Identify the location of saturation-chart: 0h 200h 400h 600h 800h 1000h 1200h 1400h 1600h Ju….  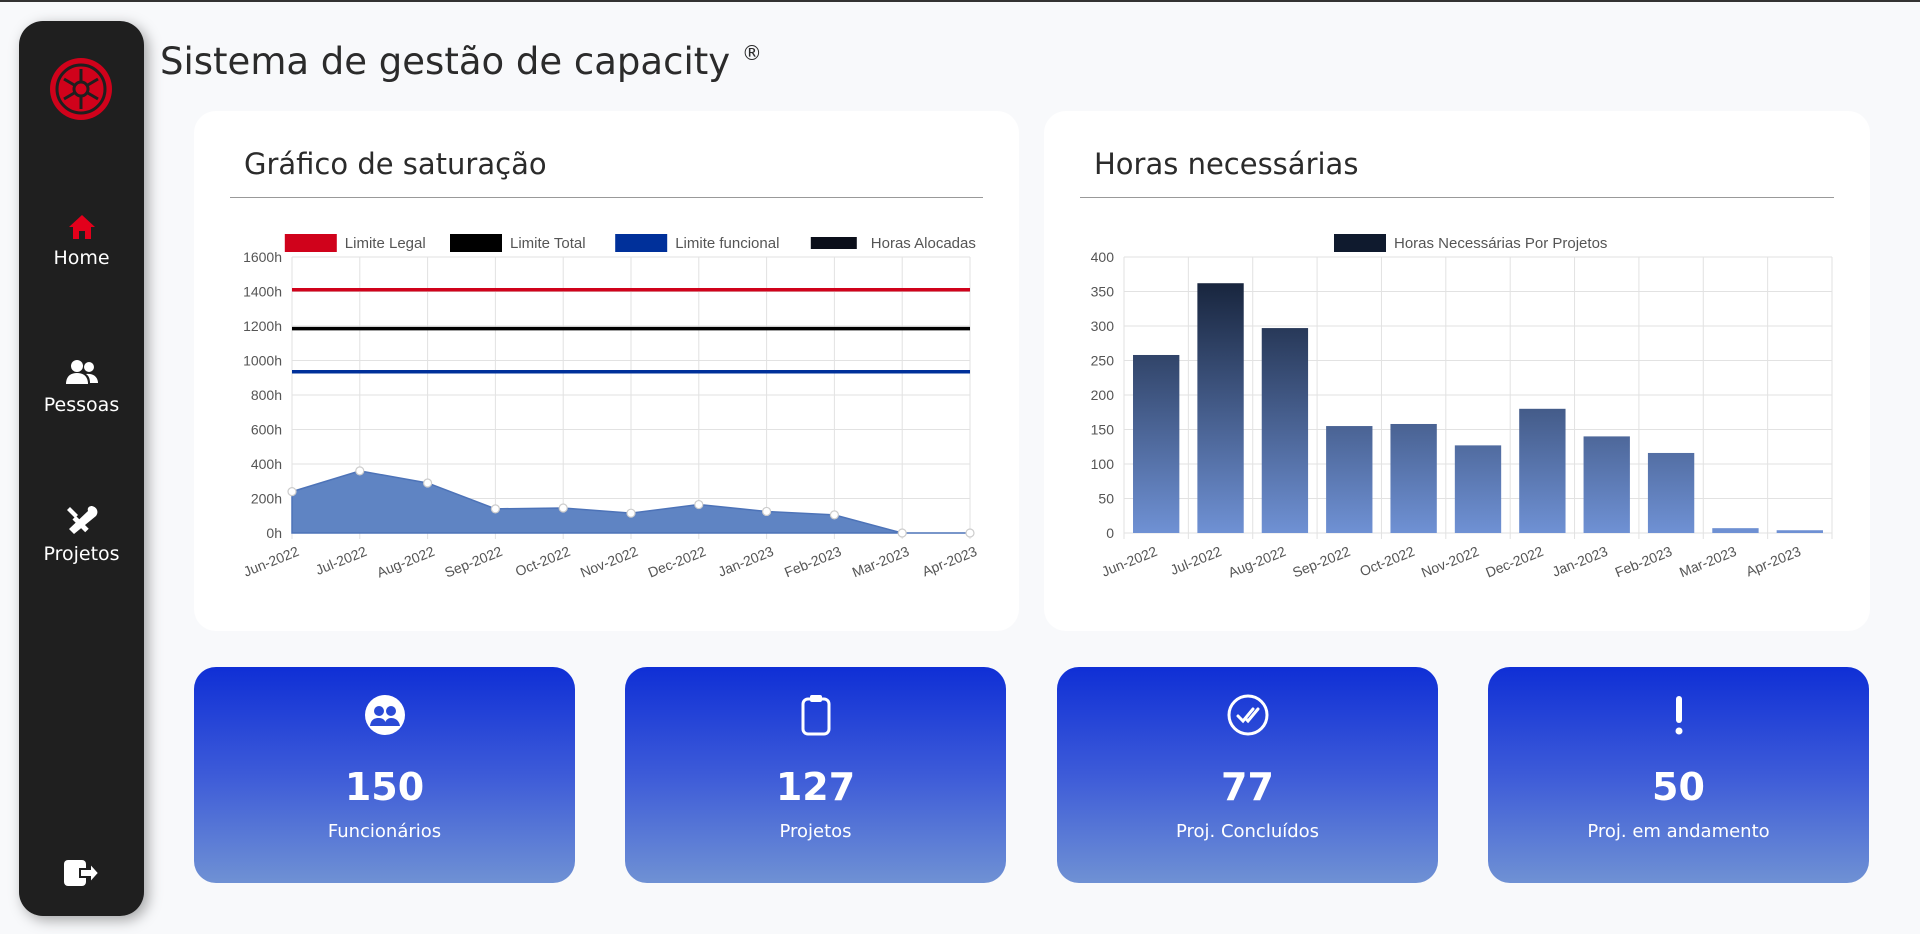
(610, 407).